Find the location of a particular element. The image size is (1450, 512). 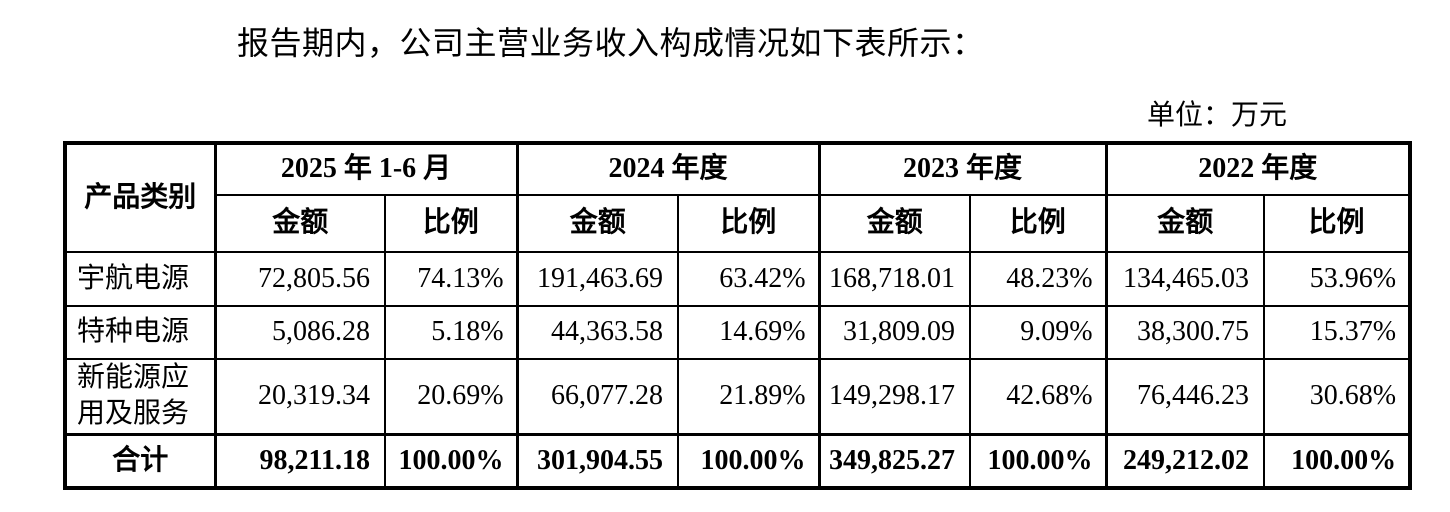

cell-amount: 191,463.69 is located at coordinates (597, 279).